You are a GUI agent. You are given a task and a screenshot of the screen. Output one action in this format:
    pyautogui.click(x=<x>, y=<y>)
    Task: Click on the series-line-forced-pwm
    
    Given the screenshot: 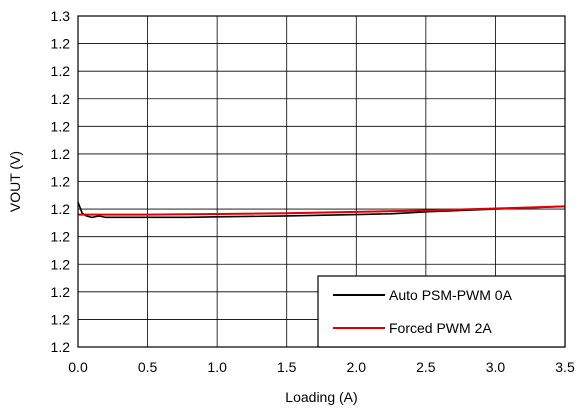 What is the action you would take?
    pyautogui.click(x=322, y=210)
    